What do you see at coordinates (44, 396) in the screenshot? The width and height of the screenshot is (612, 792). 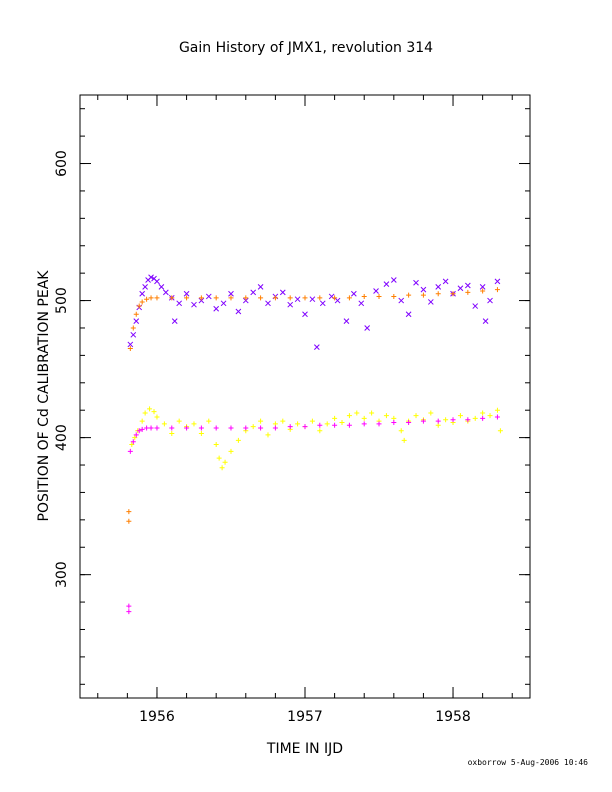 I see `y-axis-label: POSITION OF Cd CALIBRATION PEAK` at bounding box center [44, 396].